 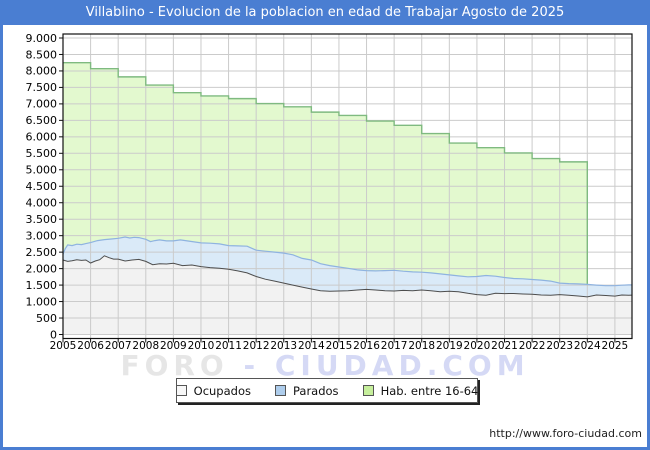 What do you see at coordinates (366, 346) in the screenshot?
I see `x-axis-label: 2016` at bounding box center [366, 346].